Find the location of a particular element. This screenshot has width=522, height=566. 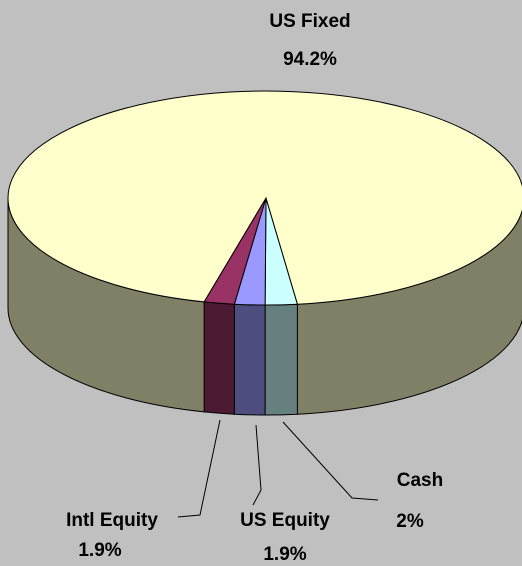

slice-label: US Fixed is located at coordinates (309, 21).